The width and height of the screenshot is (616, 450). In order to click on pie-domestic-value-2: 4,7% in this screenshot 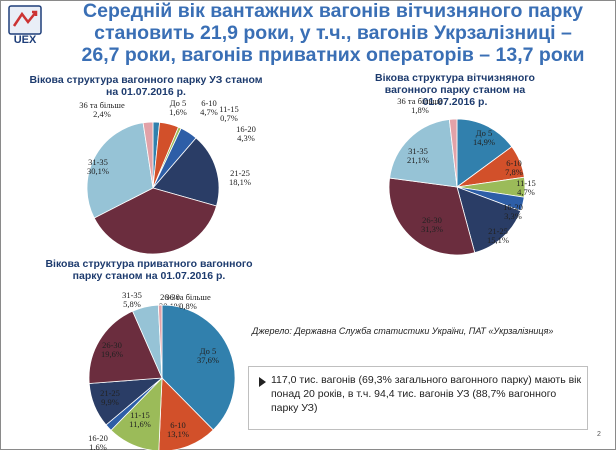, I will do `click(526, 192)`.